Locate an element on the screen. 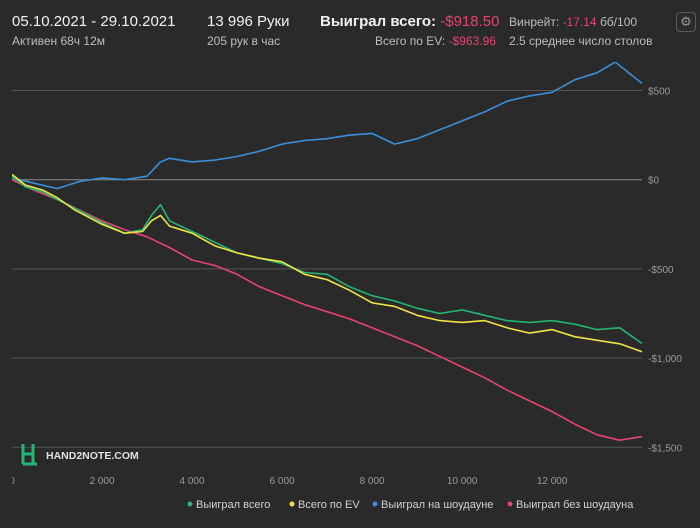  settings-button: ⚙ is located at coordinates (686, 22).